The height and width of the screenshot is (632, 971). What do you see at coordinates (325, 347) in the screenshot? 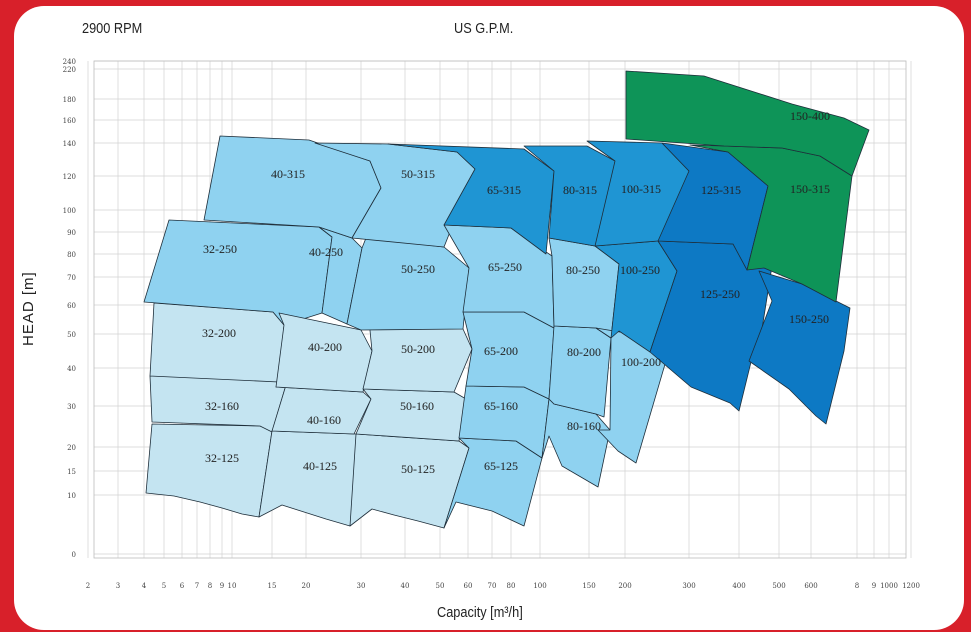
I see `zone-label-40-200: 40-200` at bounding box center [325, 347].